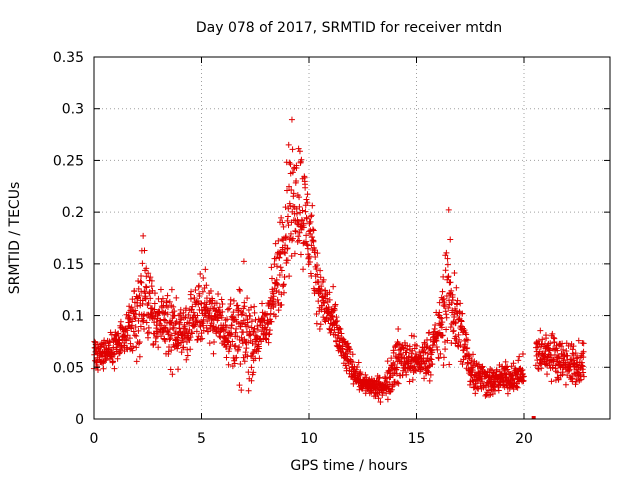  What do you see at coordinates (68, 239) in the screenshot?
I see `y-tick-labels: 0 0.05 0.1 0.15 0.2 0.25 0.3 0.35` at bounding box center [68, 239].